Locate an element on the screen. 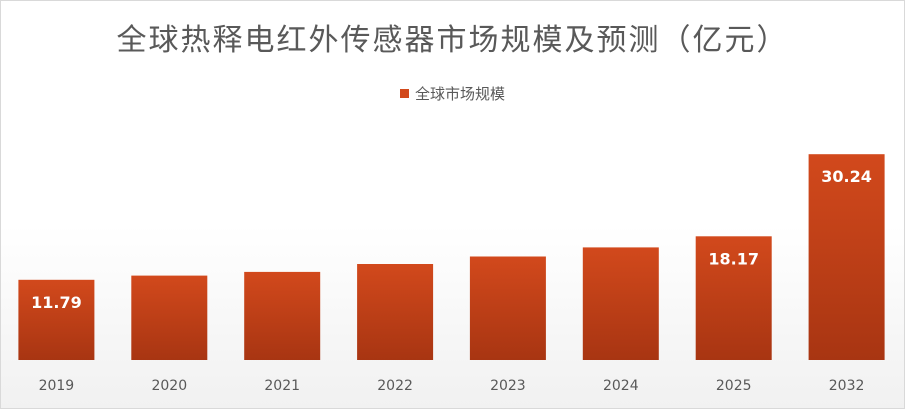 This screenshot has width=905, height=409. x-tick-2022: 2022 is located at coordinates (395, 386).